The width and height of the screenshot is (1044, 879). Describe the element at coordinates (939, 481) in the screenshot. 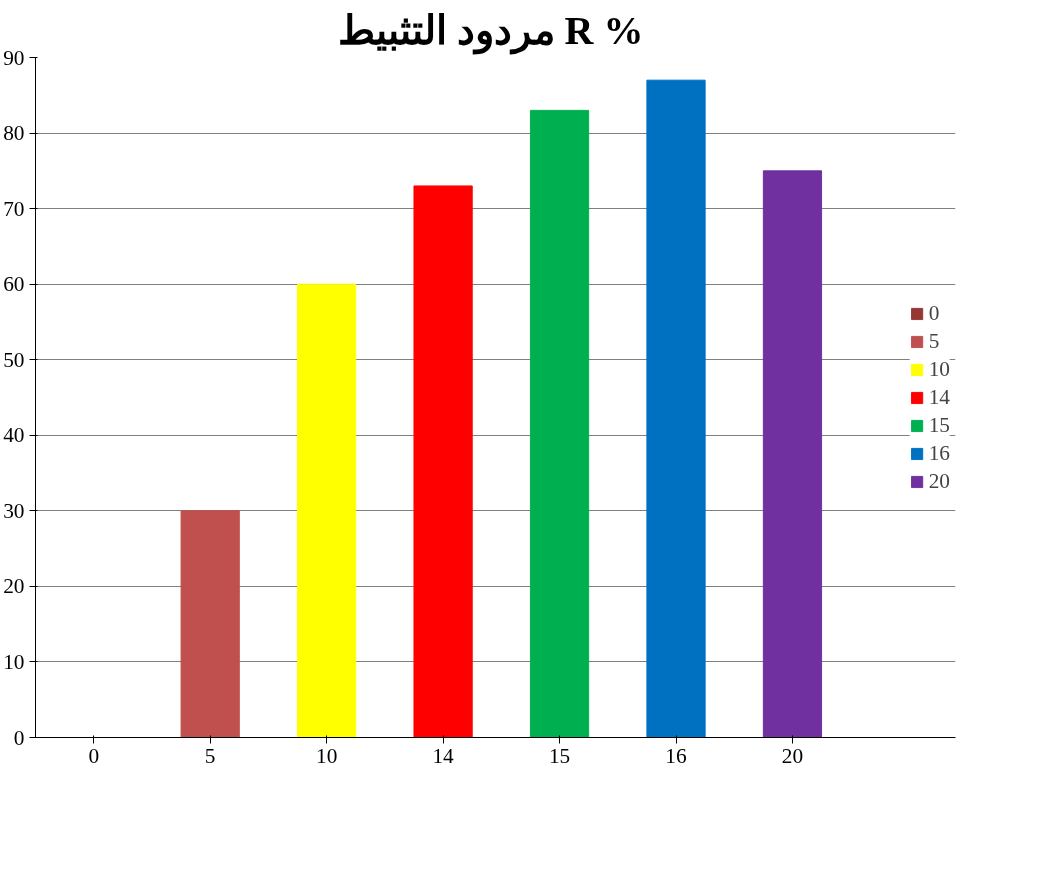

I see `legend-label: 20` at that location.